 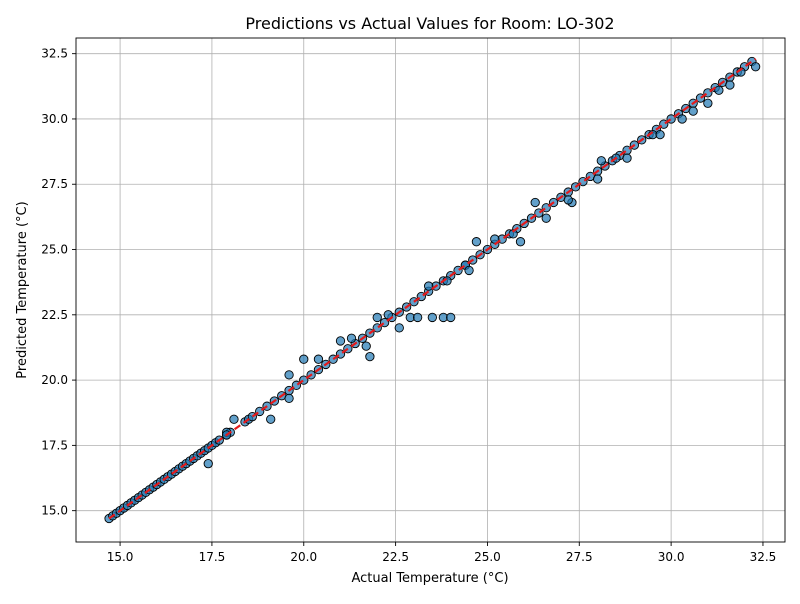 I want to click on y-axis-ticks: 15.0 17.5 20.0 22.5 25.0 27.5 30.0 32.5, so click(x=58, y=282).